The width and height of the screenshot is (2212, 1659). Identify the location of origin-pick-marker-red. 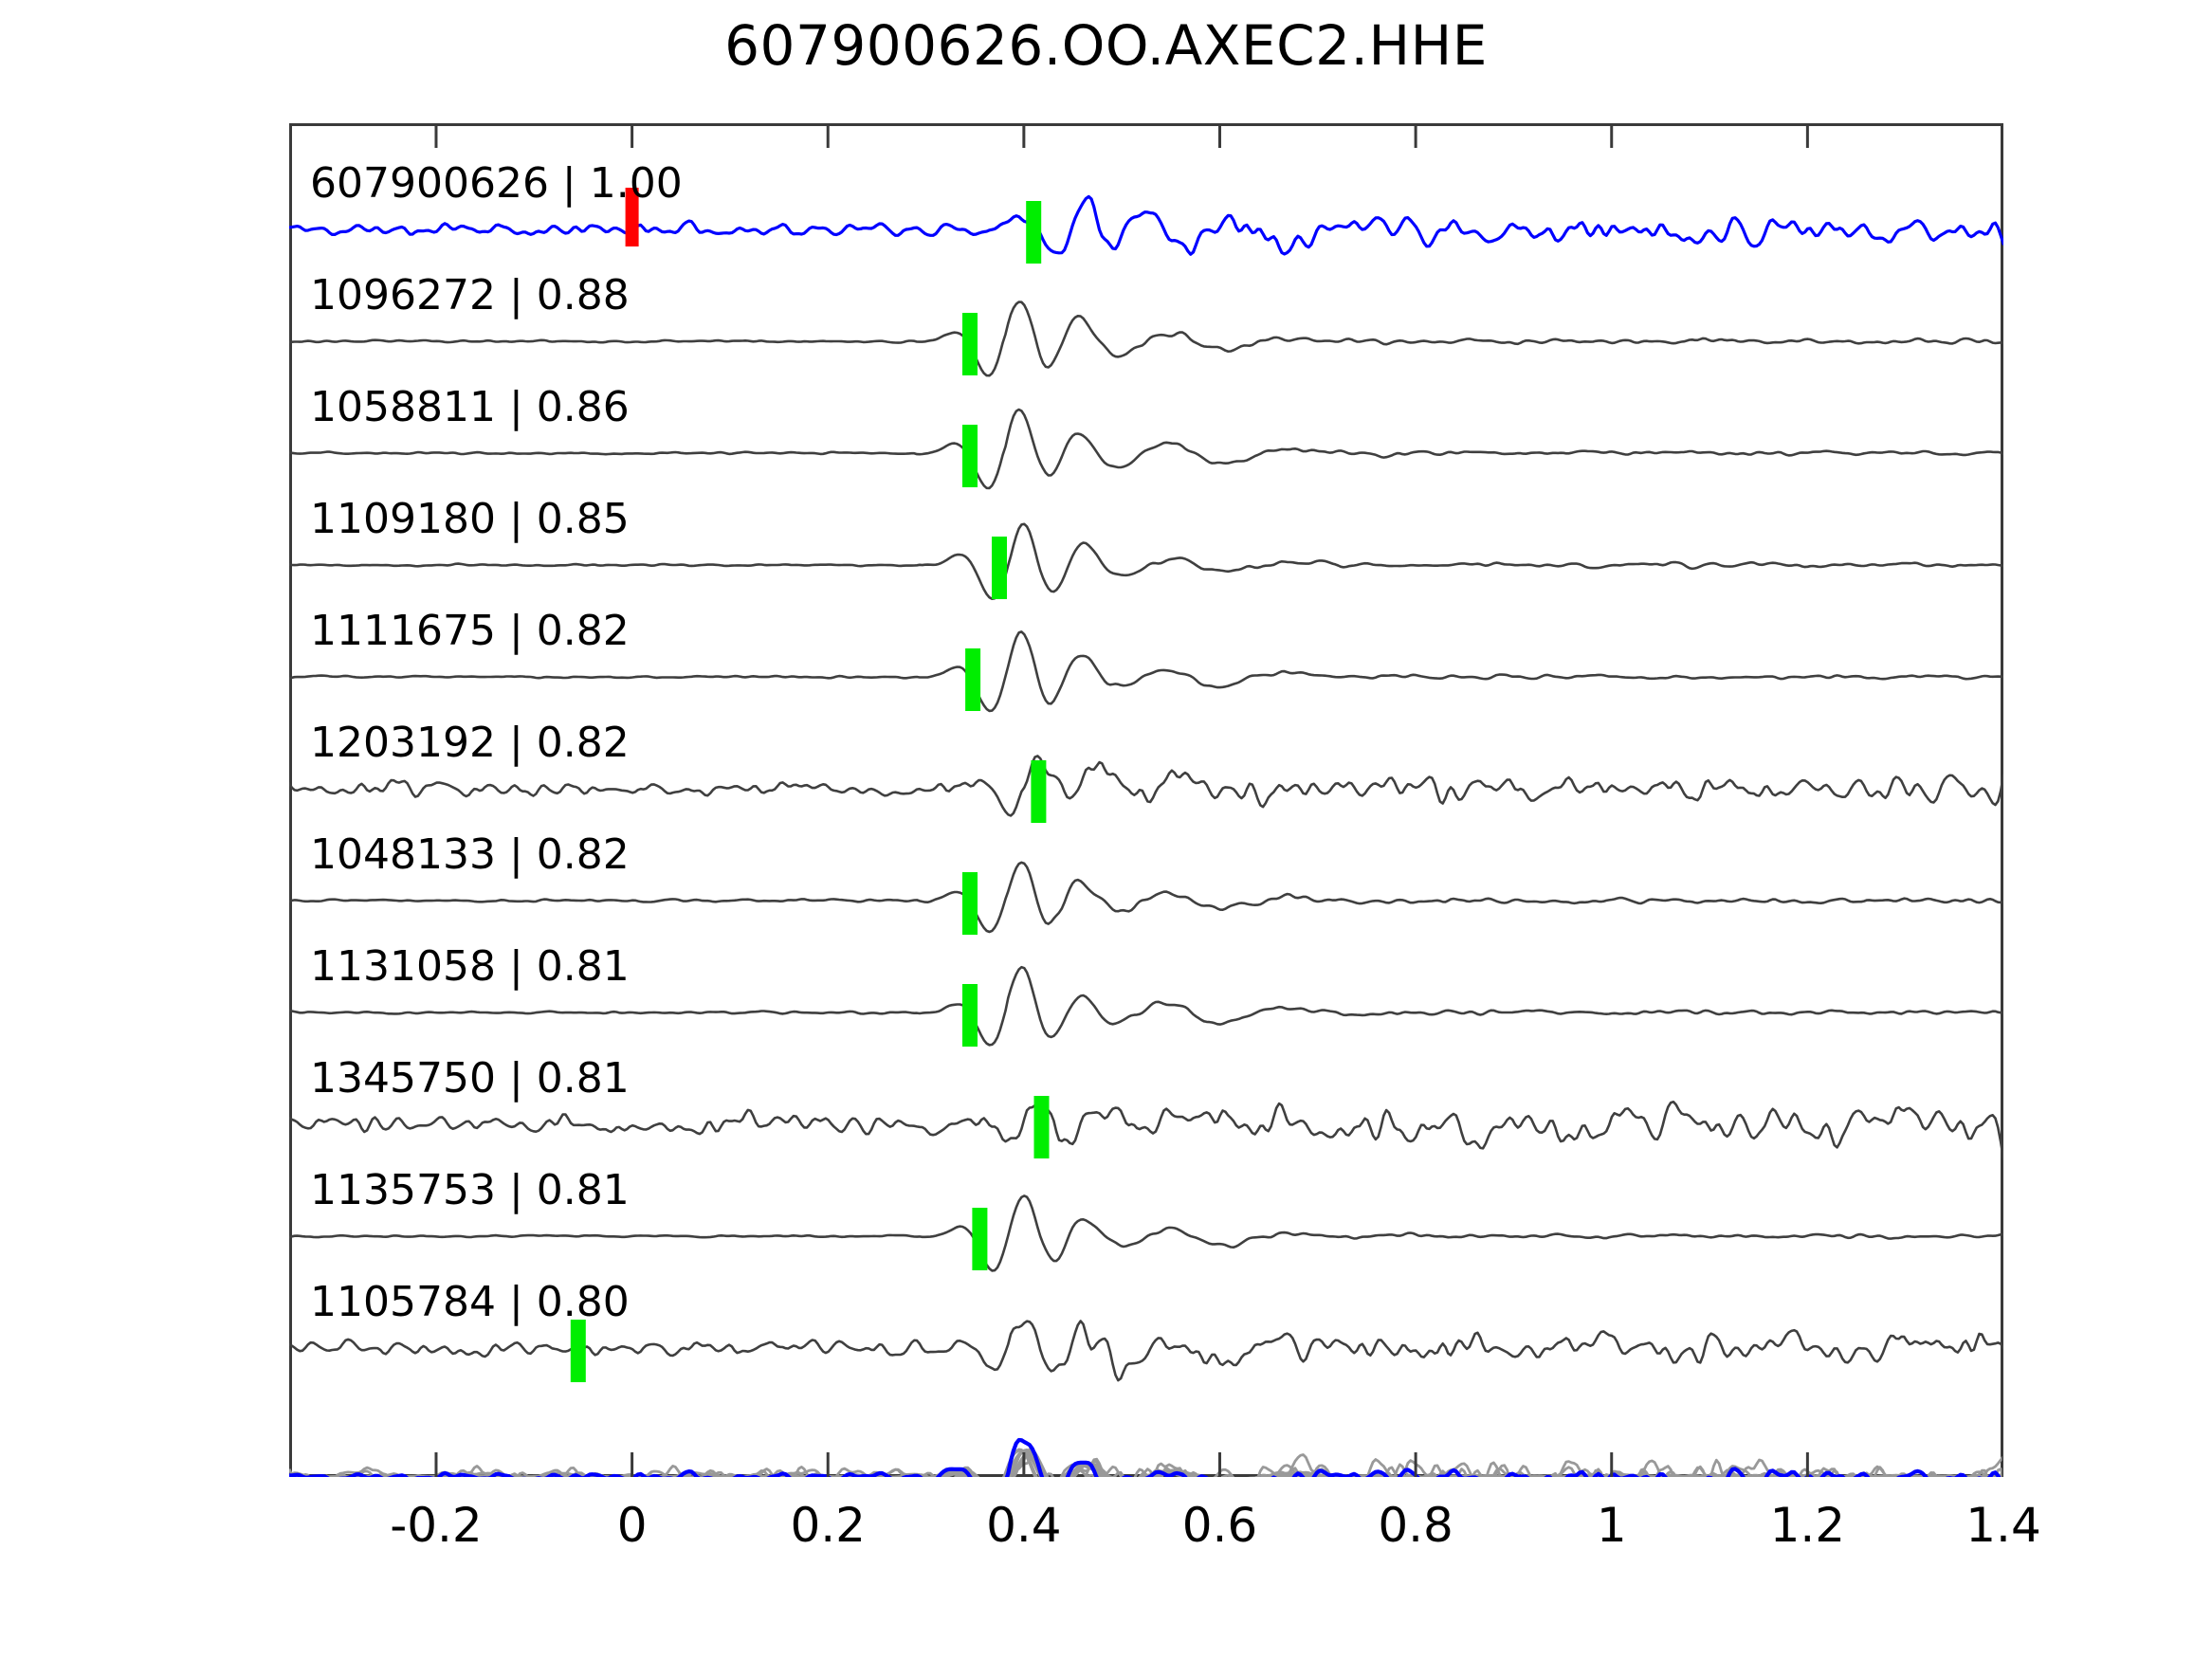
(632, 217).